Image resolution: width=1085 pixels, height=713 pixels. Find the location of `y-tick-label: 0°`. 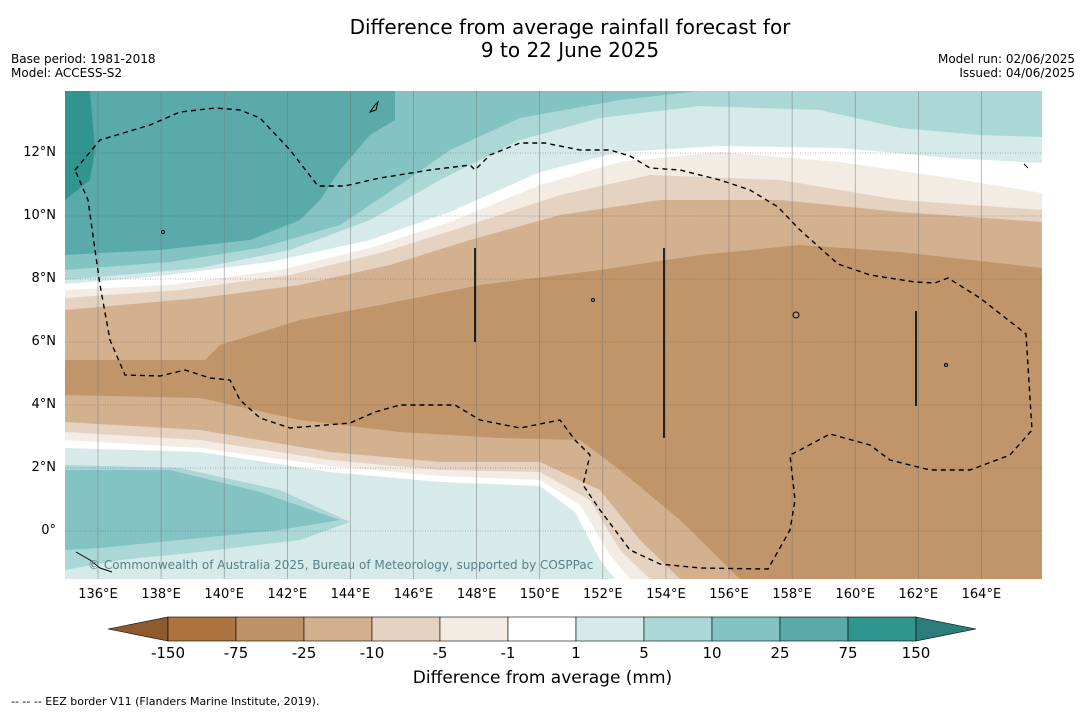

y-tick-label: 0° is located at coordinates (48, 530).